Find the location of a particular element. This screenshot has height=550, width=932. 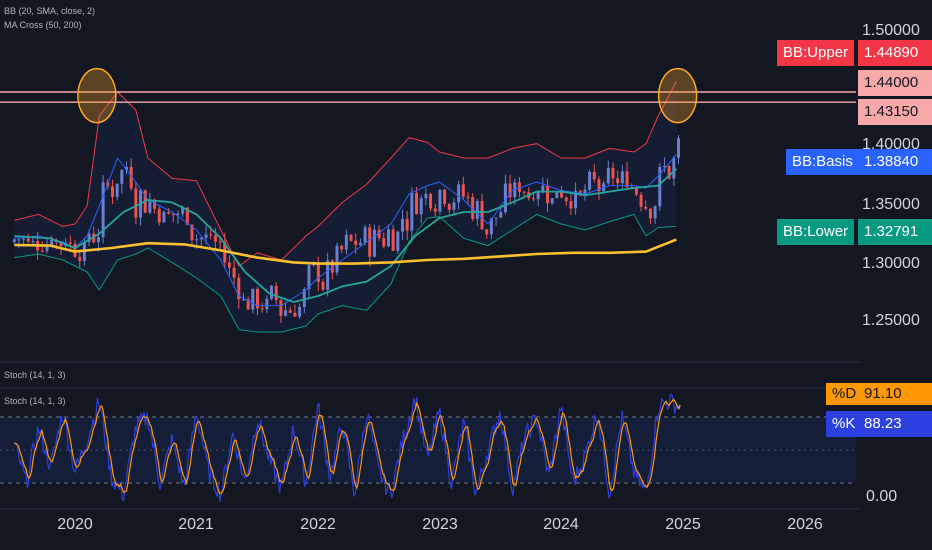

time-tick: 2020 is located at coordinates (75, 524).